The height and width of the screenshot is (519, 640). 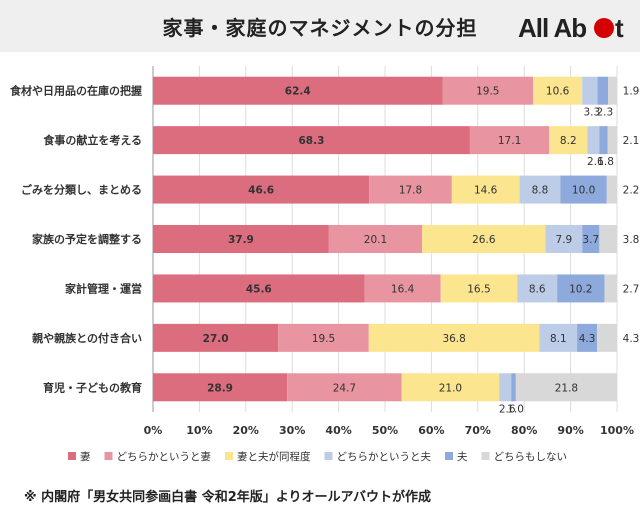 What do you see at coordinates (92, 140) in the screenshot?
I see `category-label: 食事の献立を考える` at bounding box center [92, 140].